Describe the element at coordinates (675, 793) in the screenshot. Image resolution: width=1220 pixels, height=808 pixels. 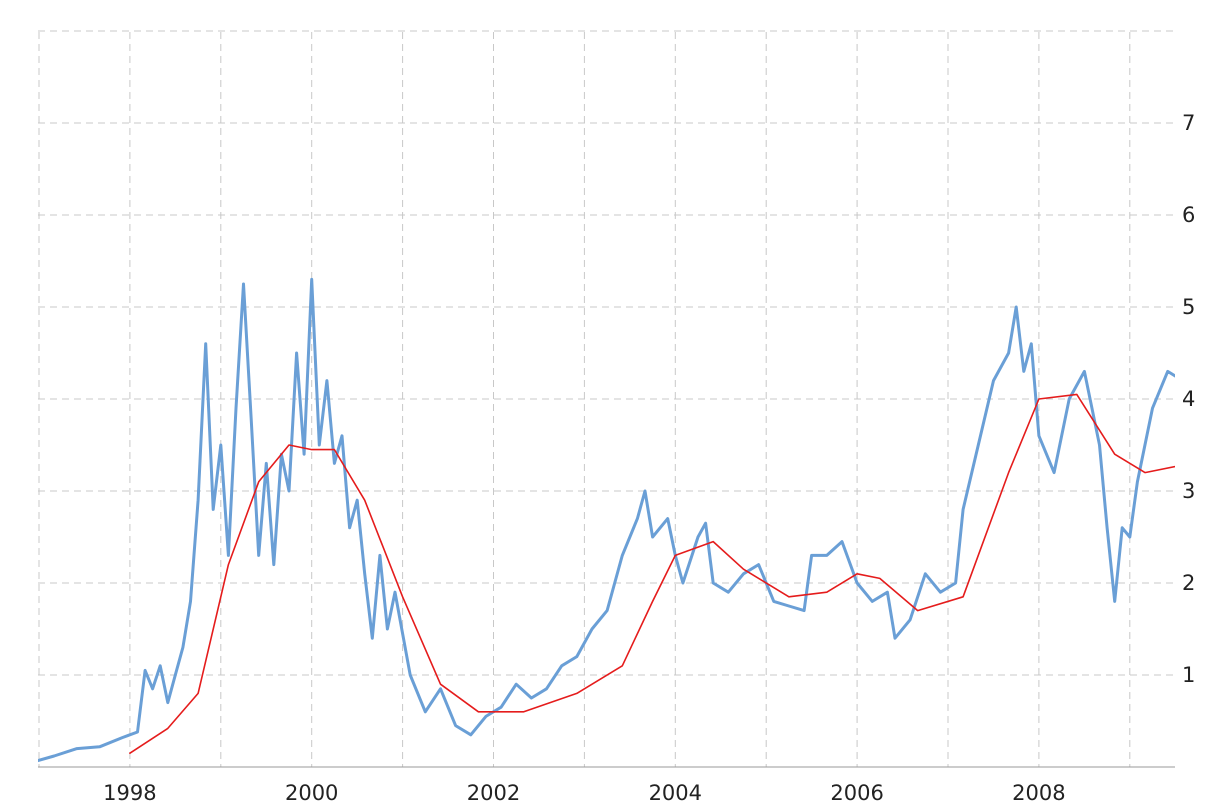
I see `x-tick-label: 2004` at that location.